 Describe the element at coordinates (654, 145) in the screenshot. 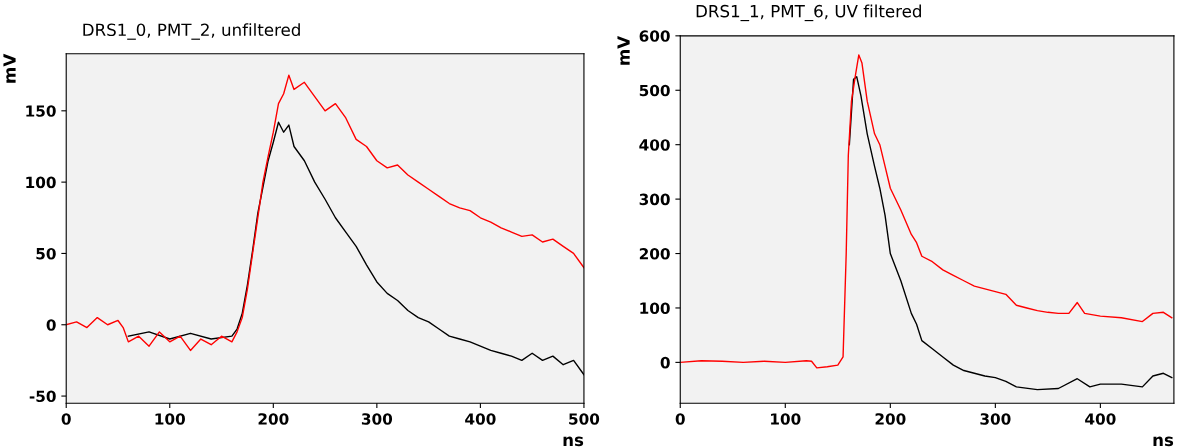

I see `y-tick-label: 400` at that location.